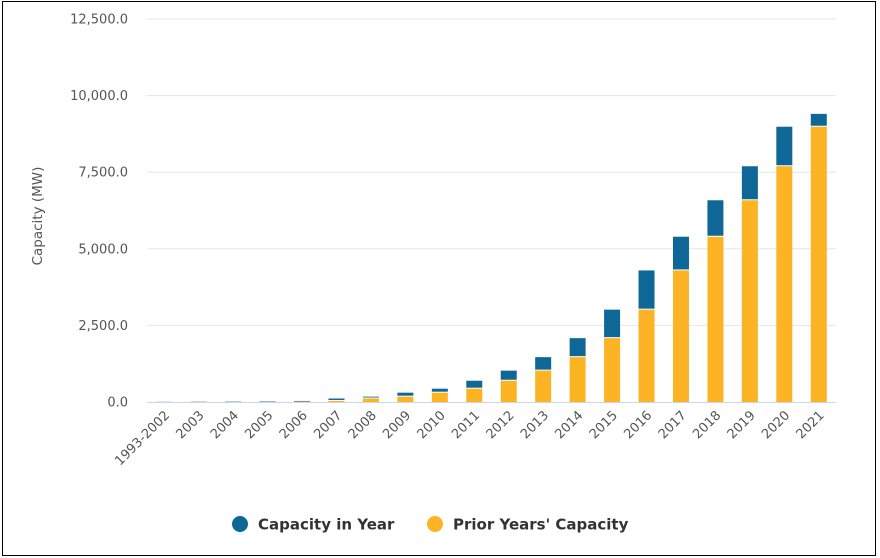 Image resolution: width=880 pixels, height=558 pixels. Describe the element at coordinates (818, 264) in the screenshot. I see `bar-prior-years-2021` at that location.